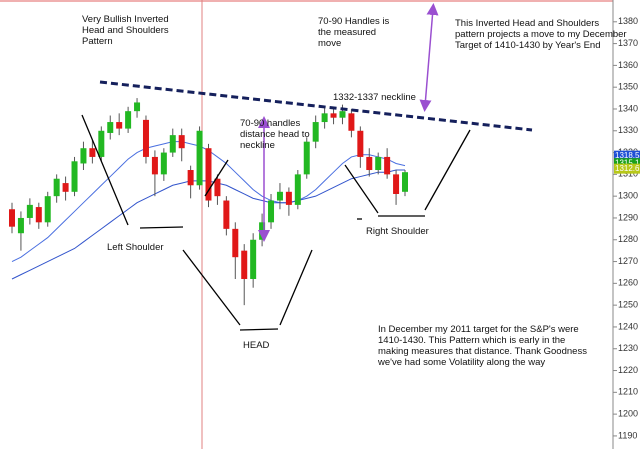 The image size is (640, 449). What do you see at coordinates (628, 239) in the screenshot?
I see `y-tick-label: 1280` at bounding box center [628, 239].